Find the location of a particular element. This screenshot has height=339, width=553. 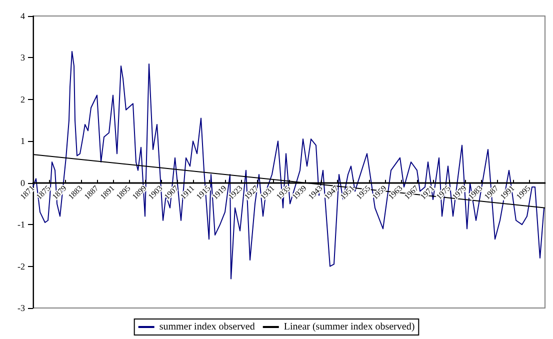

y-tick-label: 1 is located at coordinates (22, 141).